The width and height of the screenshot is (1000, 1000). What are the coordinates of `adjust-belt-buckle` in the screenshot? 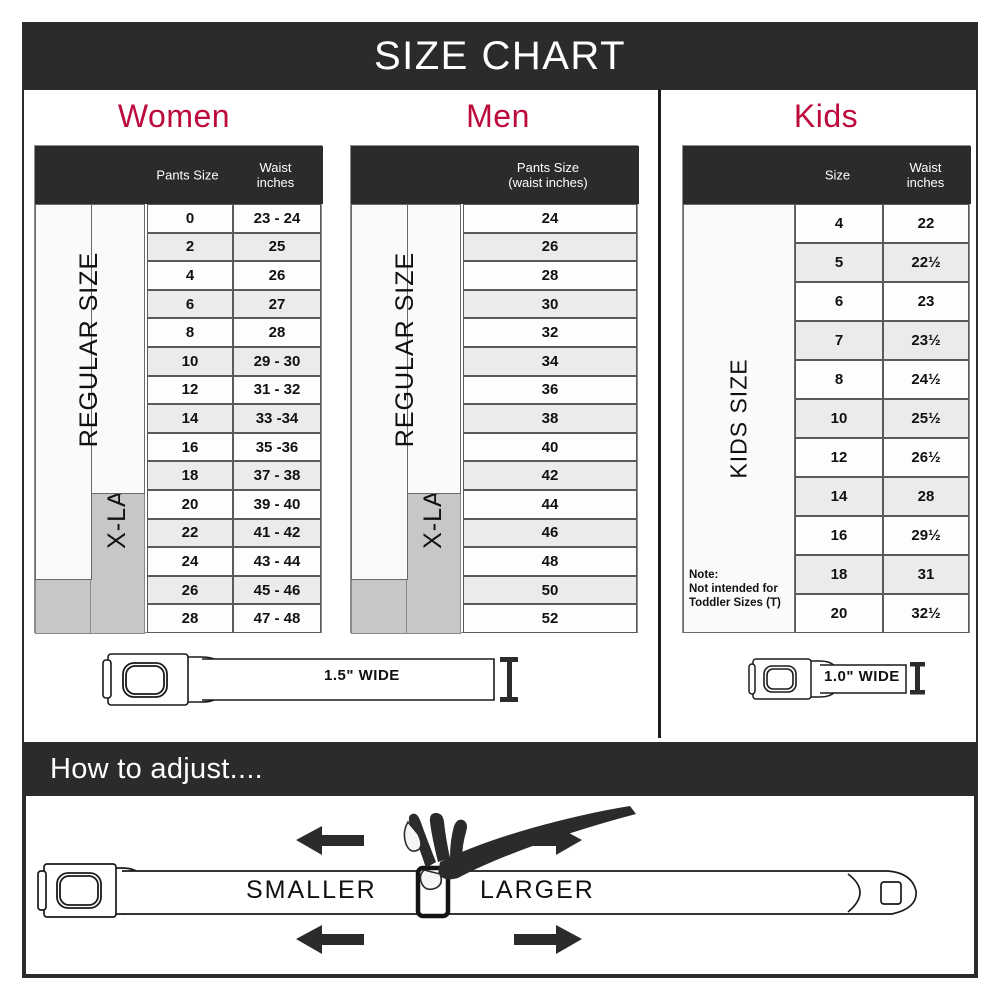 It's located at (79, 890).